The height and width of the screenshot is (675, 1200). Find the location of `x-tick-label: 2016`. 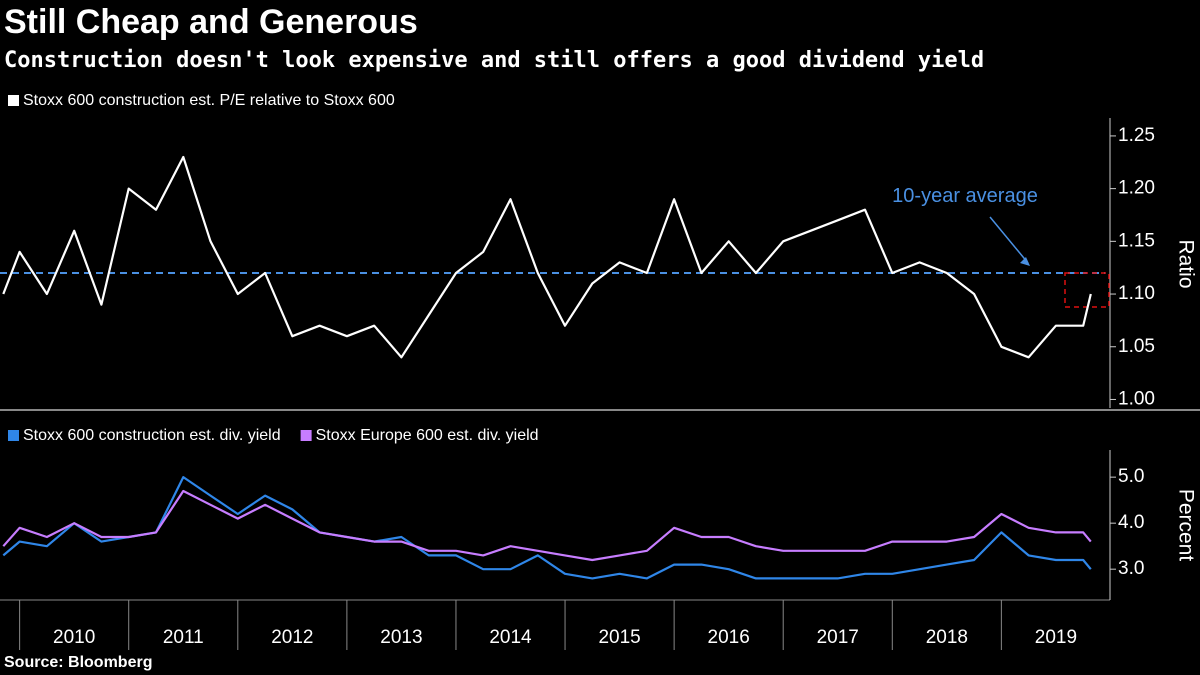

x-tick-label: 2016 is located at coordinates (729, 637).